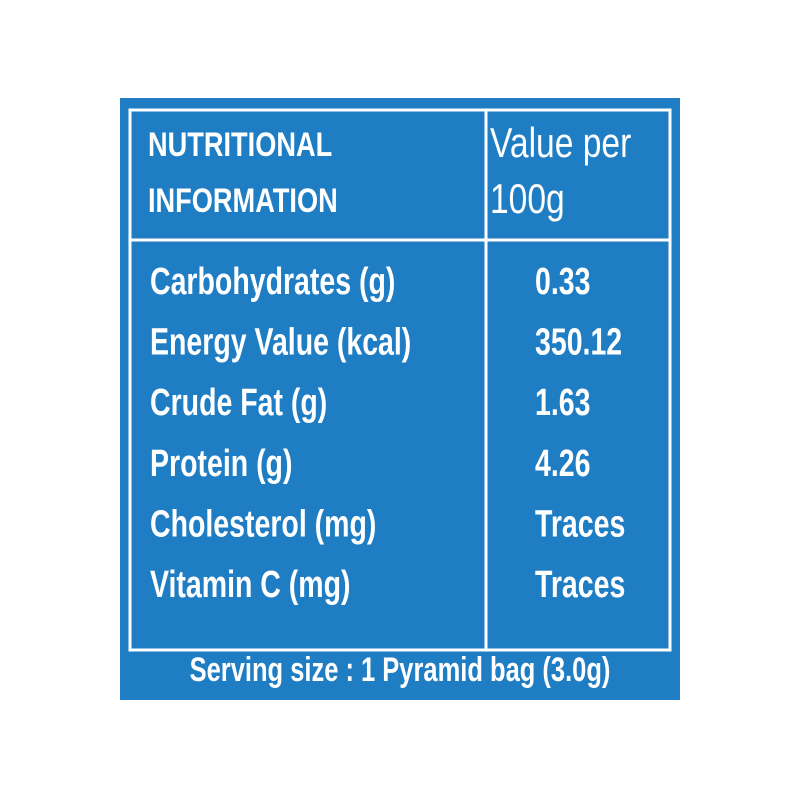 The height and width of the screenshot is (800, 800). I want to click on nutrient-name: Carbohydrates (g), so click(272, 282).